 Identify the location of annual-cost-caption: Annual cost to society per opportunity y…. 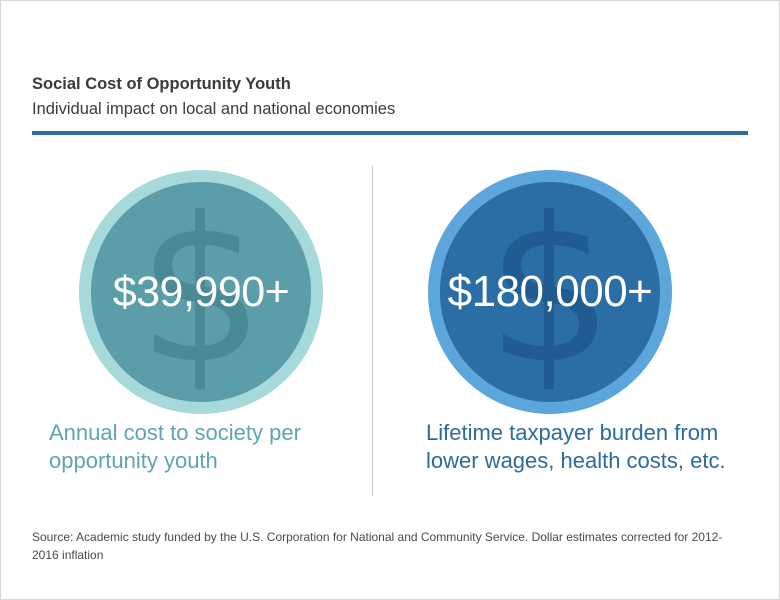
(175, 446).